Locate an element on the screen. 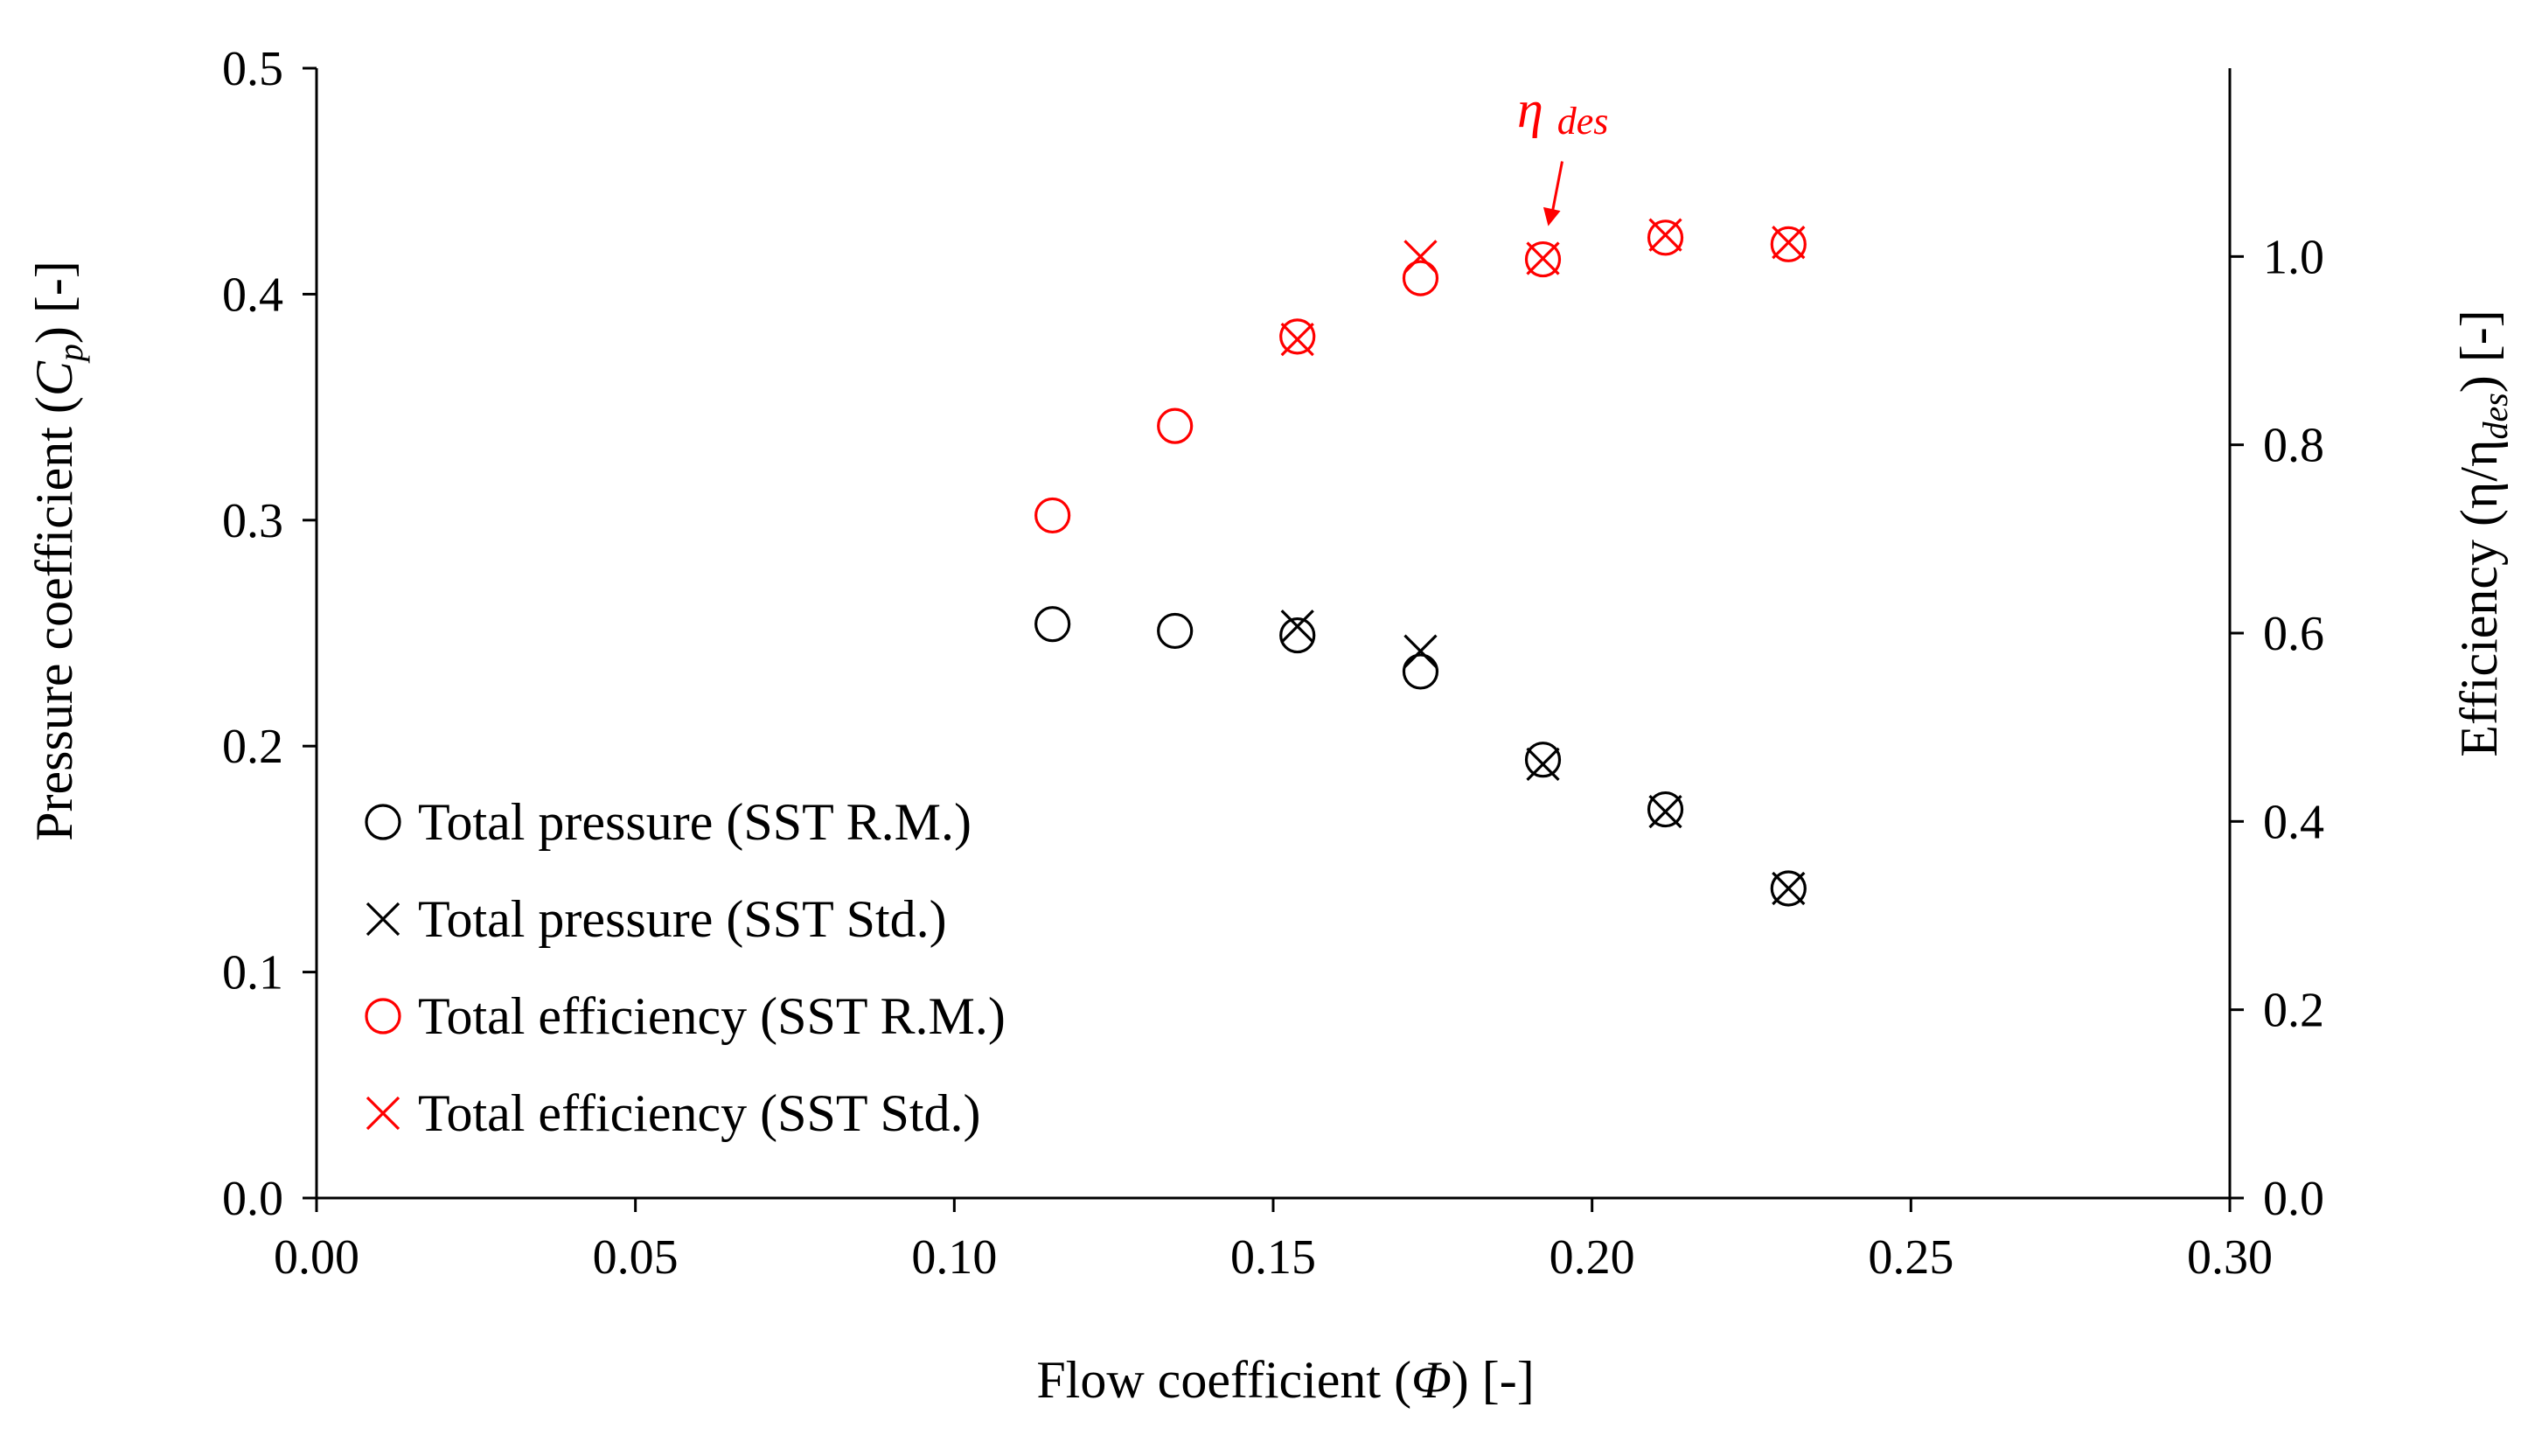  x-tick-label: 0.30 is located at coordinates (2230, 1257).